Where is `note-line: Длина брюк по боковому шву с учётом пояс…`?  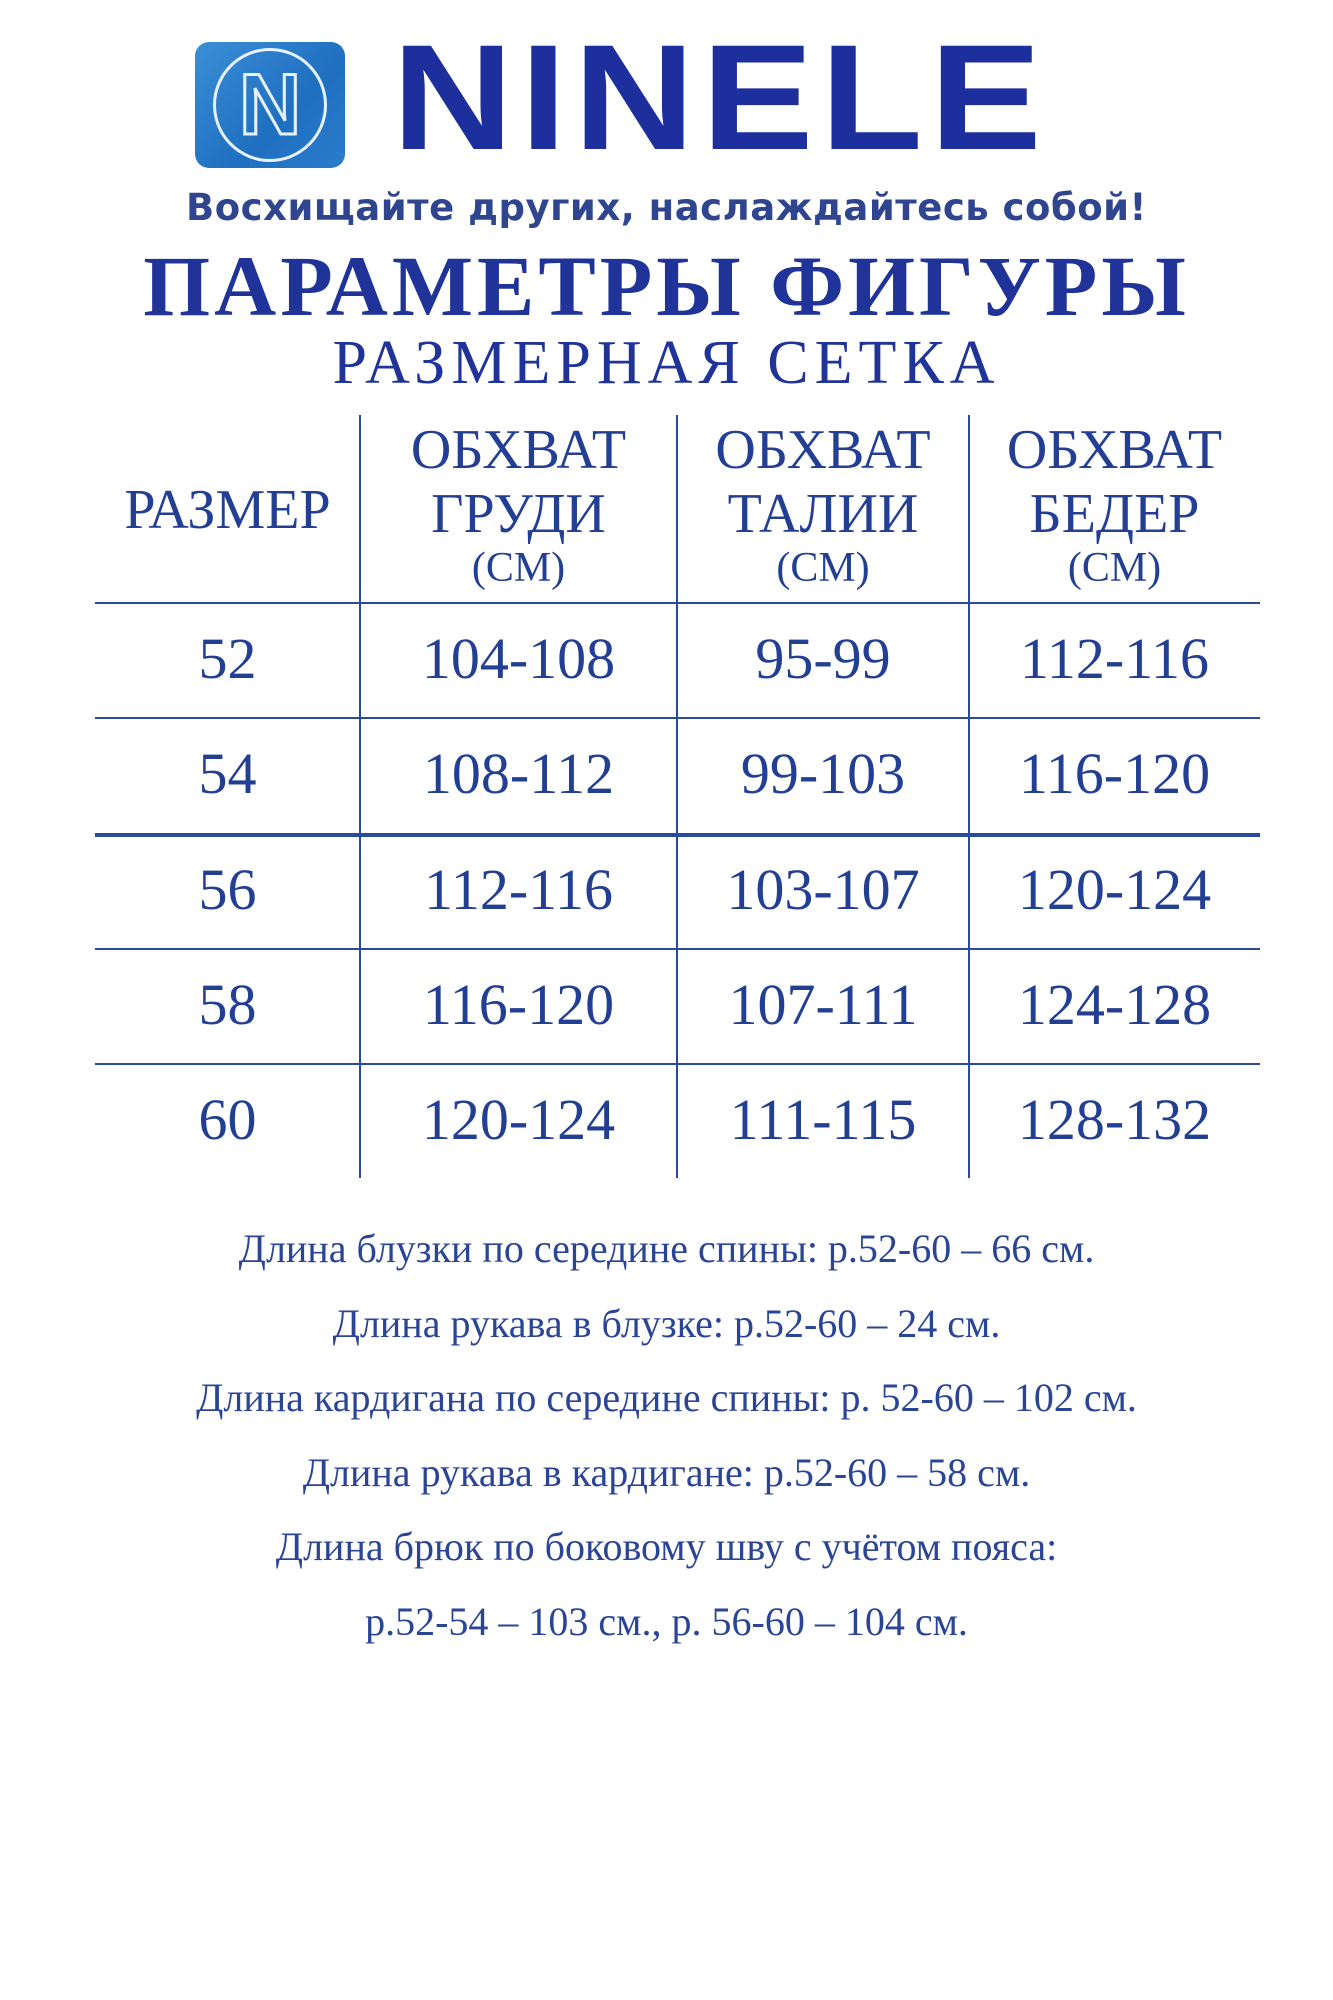
note-line: Длина брюк по боковому шву с учётом пояс… is located at coordinates (666, 1546).